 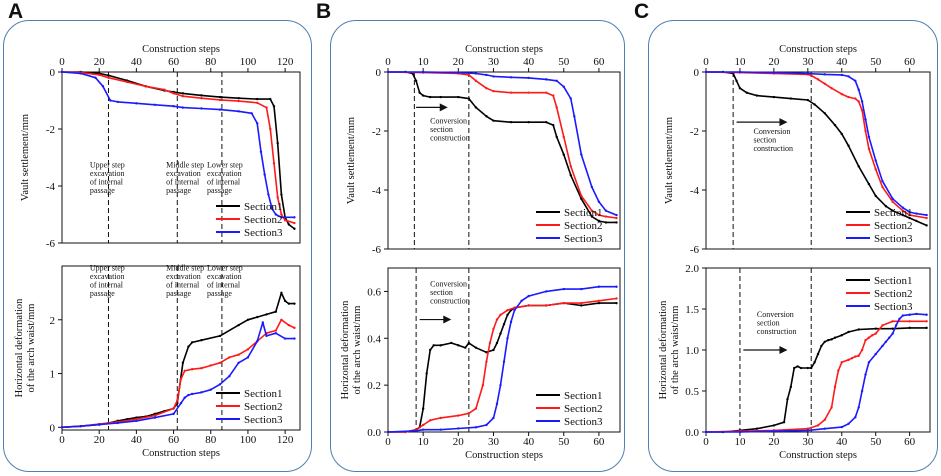 What do you see at coordinates (225, 267) in the screenshot?
I see `chart-a-bottom-annotation-line: Lower step` at bounding box center [225, 267].